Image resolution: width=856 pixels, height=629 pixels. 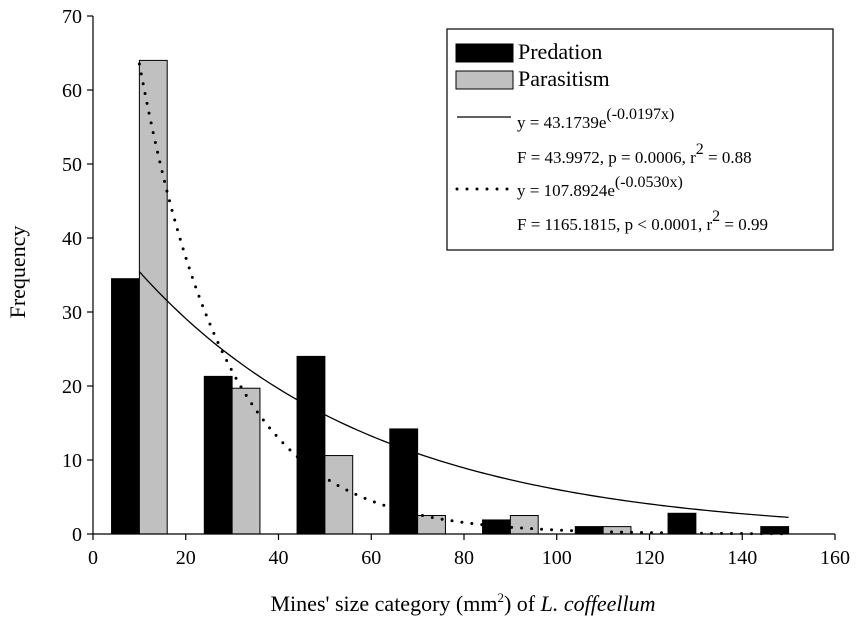 What do you see at coordinates (384, 603) in the screenshot?
I see `x-axis-label-main: Mines' size category (mm` at bounding box center [384, 603].